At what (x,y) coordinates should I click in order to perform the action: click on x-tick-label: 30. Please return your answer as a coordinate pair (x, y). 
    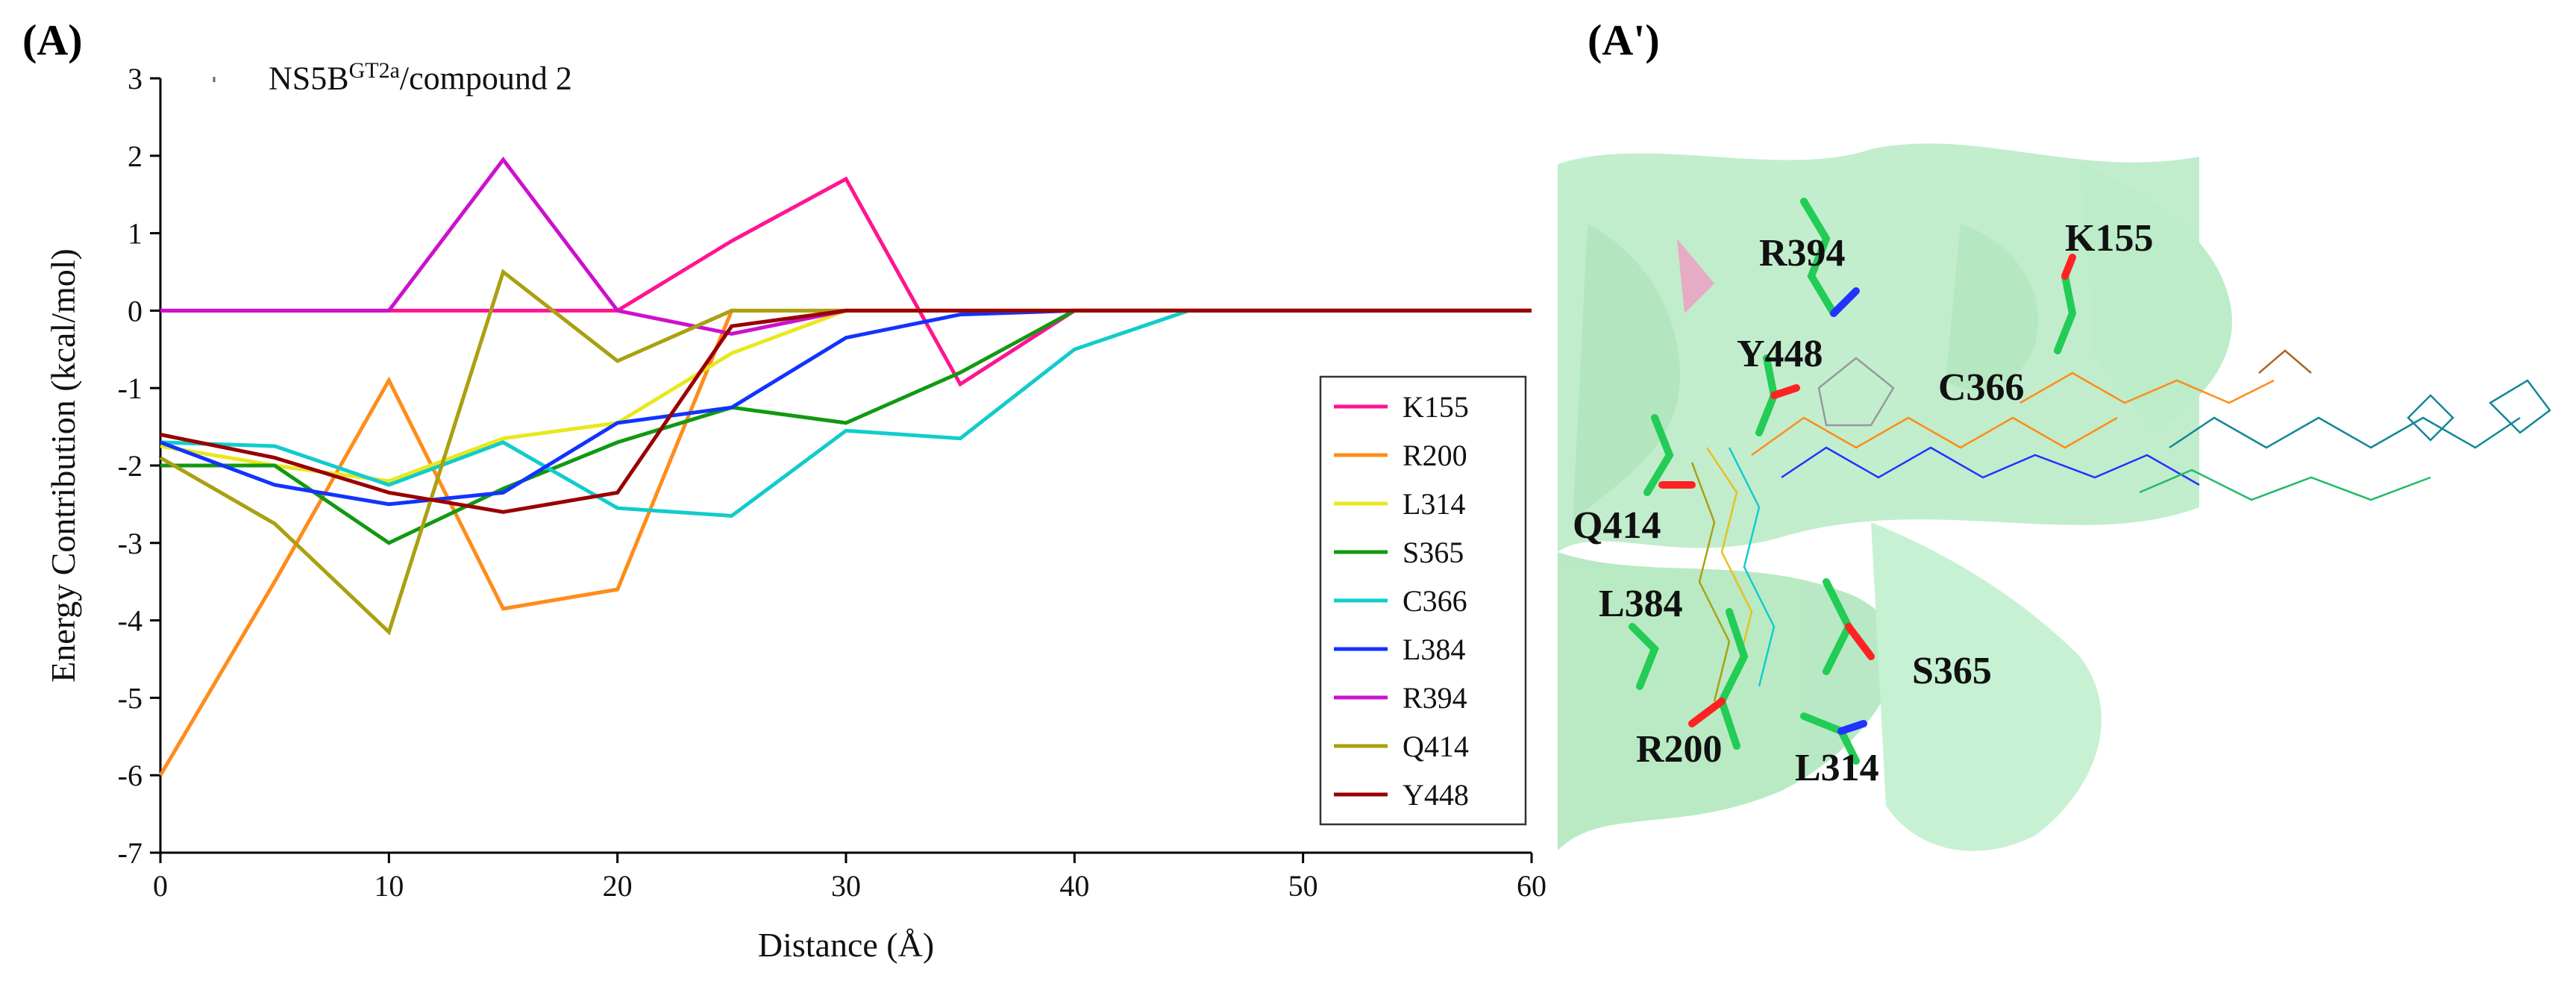
    Looking at the image, I should click on (846, 886).